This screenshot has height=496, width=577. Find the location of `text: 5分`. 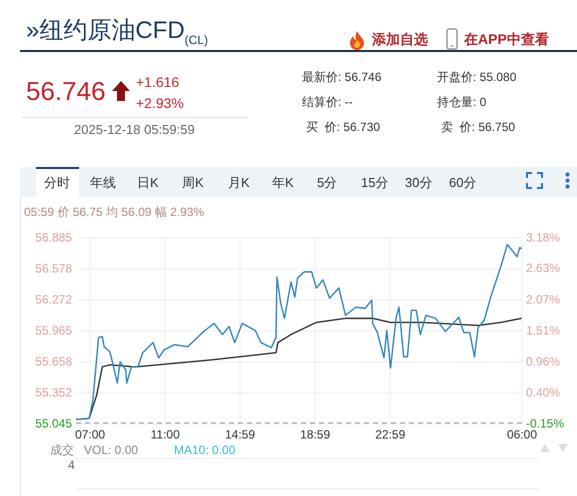

text: 5分 is located at coordinates (327, 183).